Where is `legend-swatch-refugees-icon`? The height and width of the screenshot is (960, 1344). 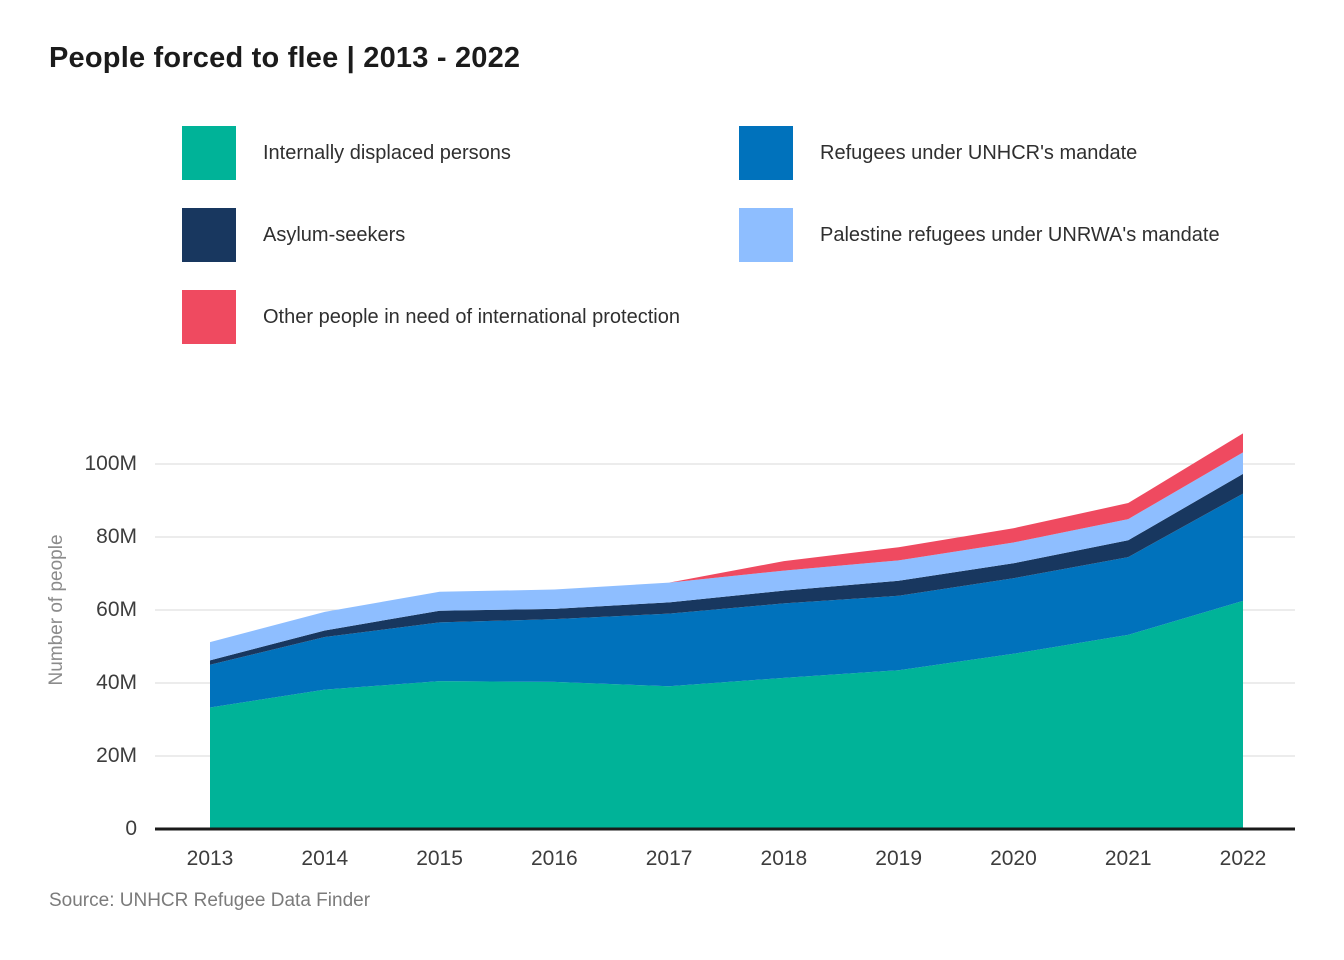
legend-swatch-refugees-icon is located at coordinates (766, 153).